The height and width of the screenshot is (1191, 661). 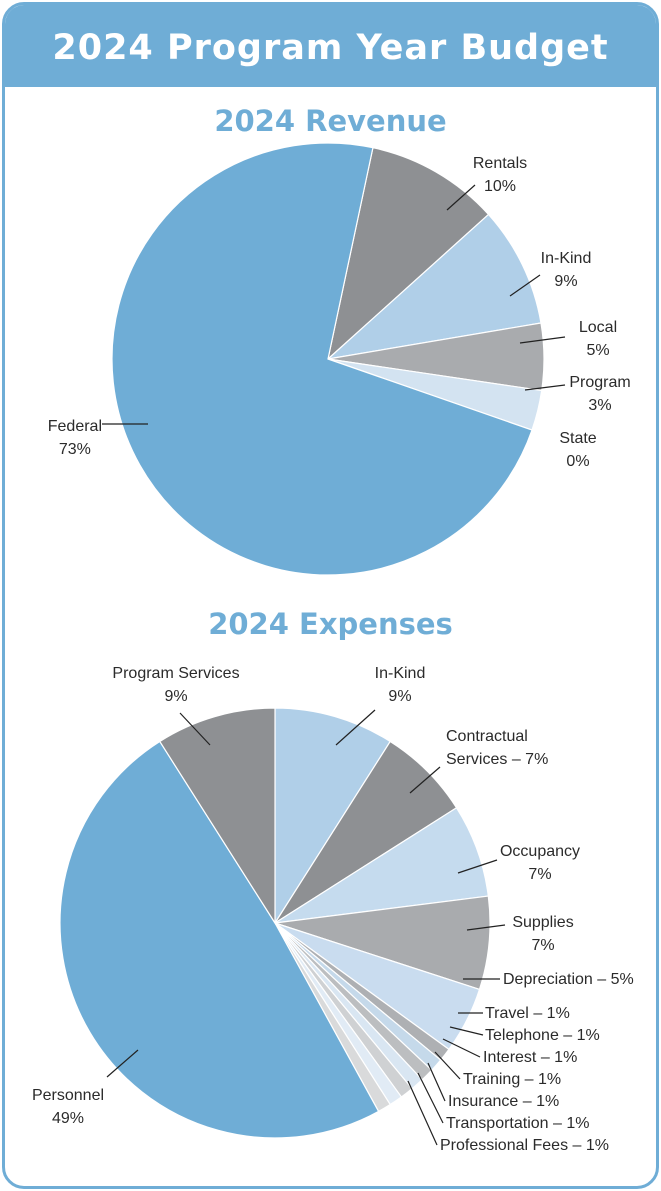 What do you see at coordinates (540, 863) in the screenshot?
I see `slice-label: Occupancy 7%` at bounding box center [540, 863].